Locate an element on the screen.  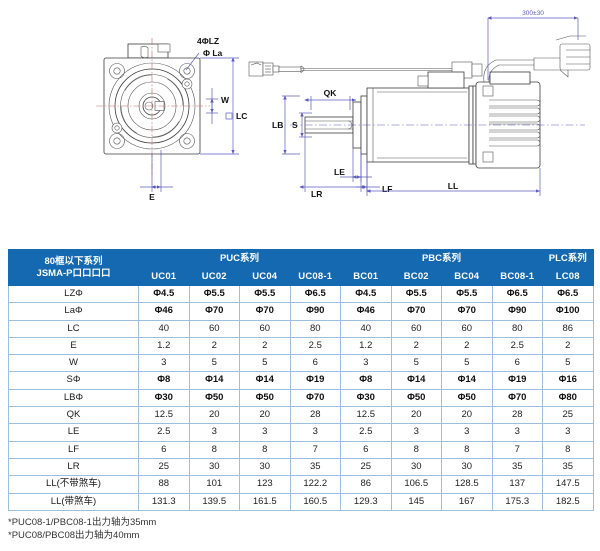
cell-0-4: Φ4.5 is located at coordinates (366, 294).